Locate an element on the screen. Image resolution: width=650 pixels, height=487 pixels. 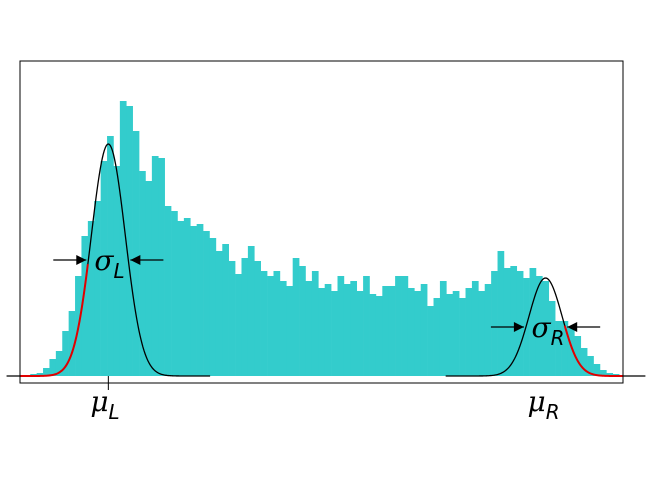
mu-subscript: R is located at coordinates (553, 412).